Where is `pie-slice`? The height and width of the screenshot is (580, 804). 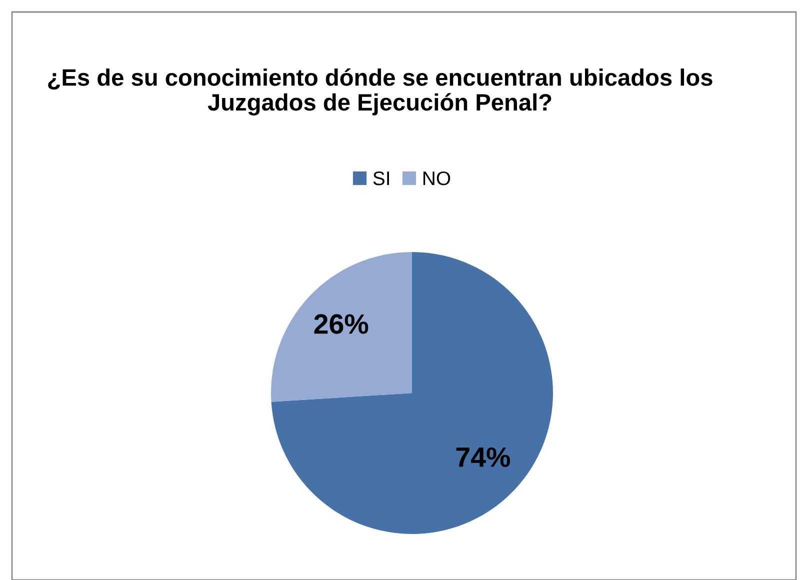 pie-slice is located at coordinates (341, 327).